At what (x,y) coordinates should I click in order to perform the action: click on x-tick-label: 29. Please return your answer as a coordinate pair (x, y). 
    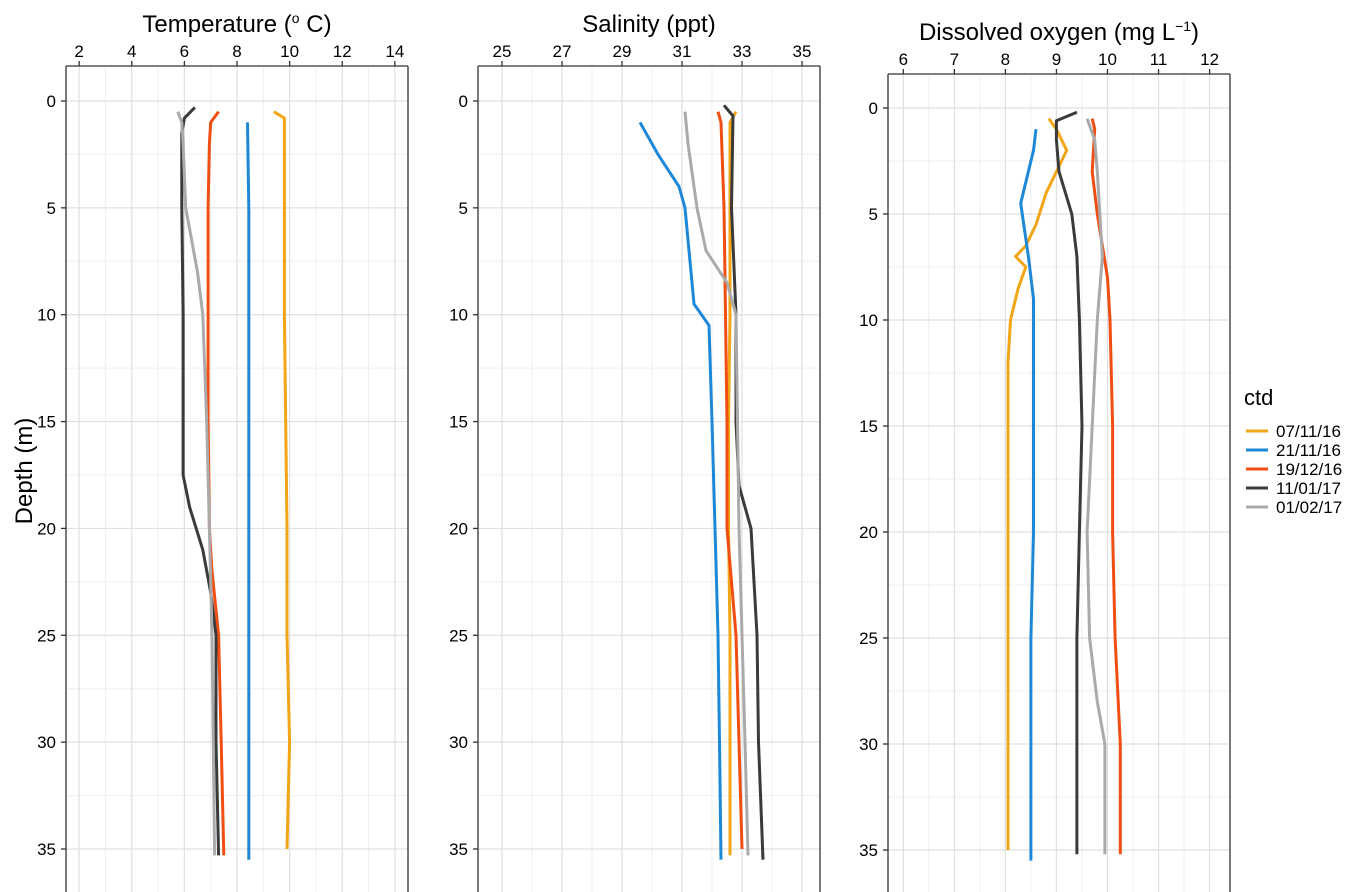
    Looking at the image, I should click on (622, 51).